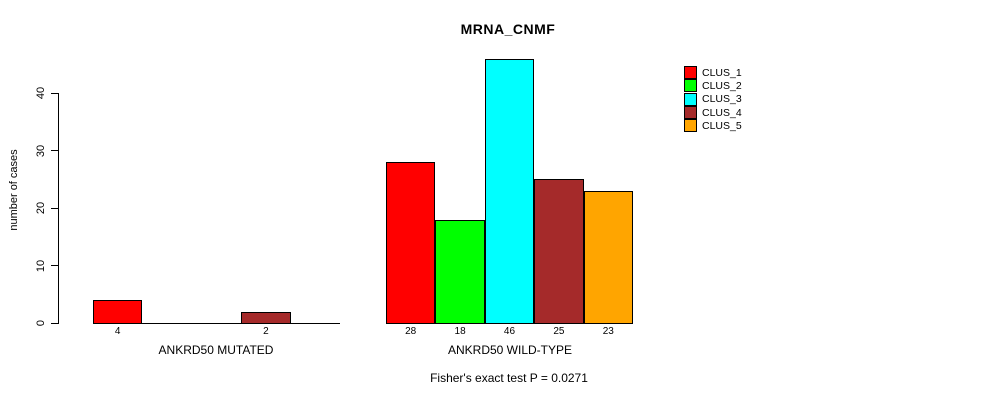  What do you see at coordinates (216, 323) in the screenshot?
I see `group-baseline` at bounding box center [216, 323].